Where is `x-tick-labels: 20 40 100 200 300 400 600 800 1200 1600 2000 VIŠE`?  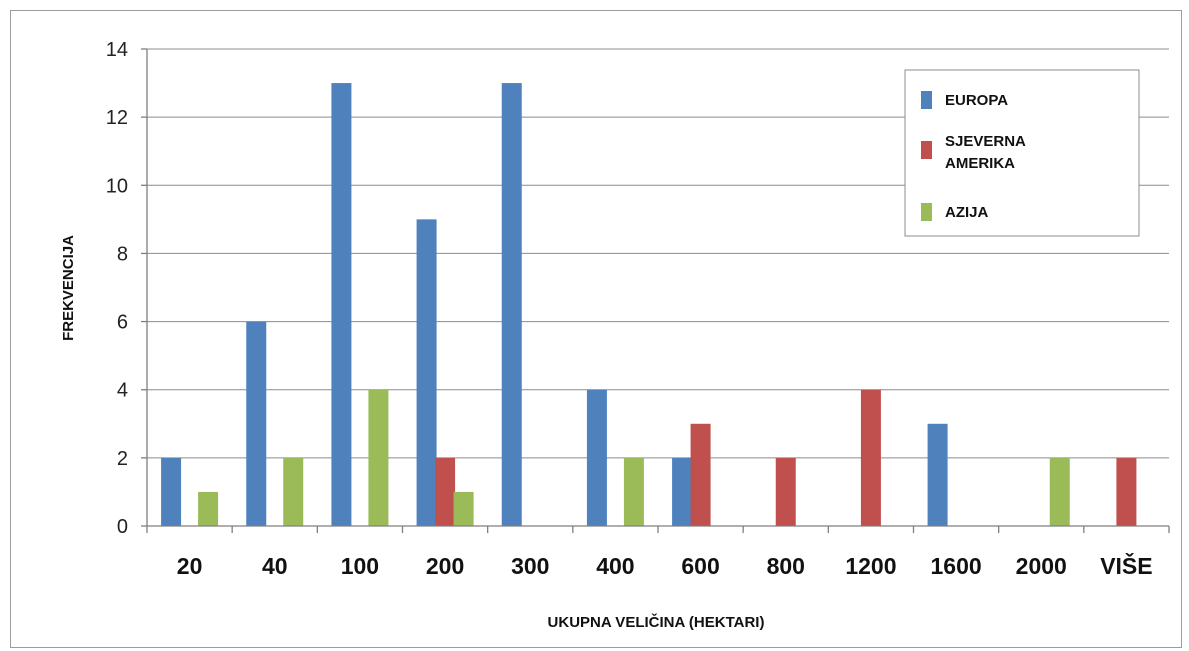 x-tick-labels: 20 40 100 200 300 400 600 800 1200 1600 2000 VIŠE is located at coordinates (665, 565).